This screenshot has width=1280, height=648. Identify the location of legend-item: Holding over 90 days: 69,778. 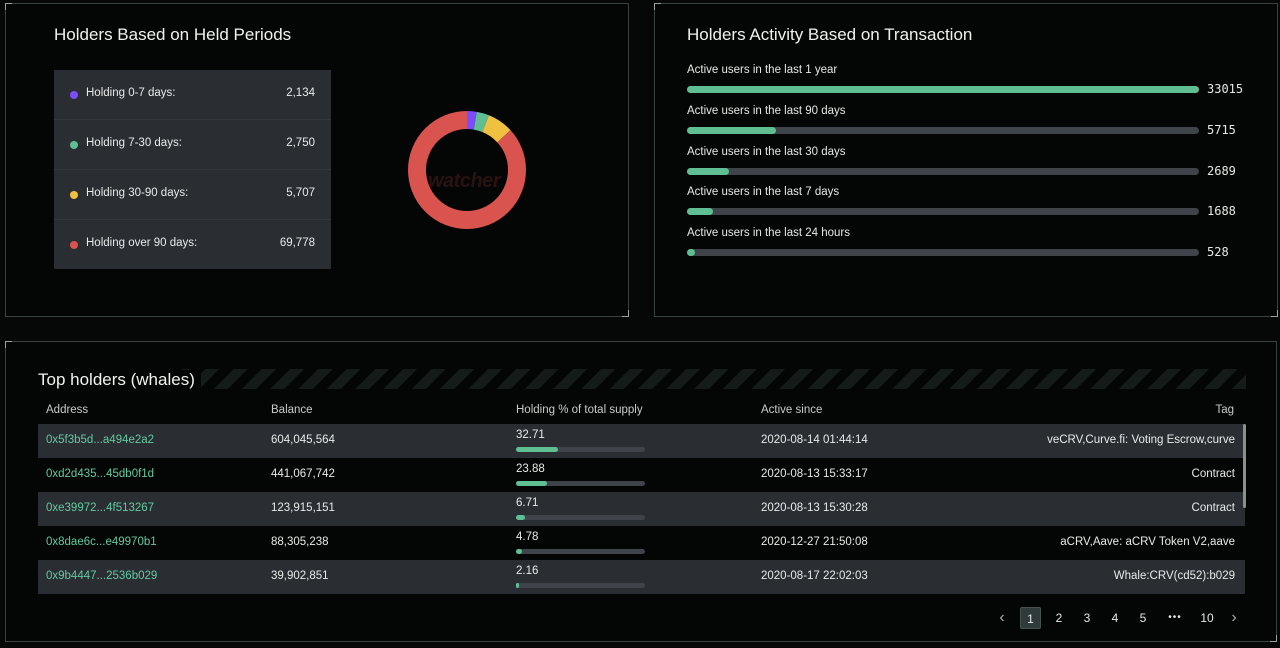
(192, 245).